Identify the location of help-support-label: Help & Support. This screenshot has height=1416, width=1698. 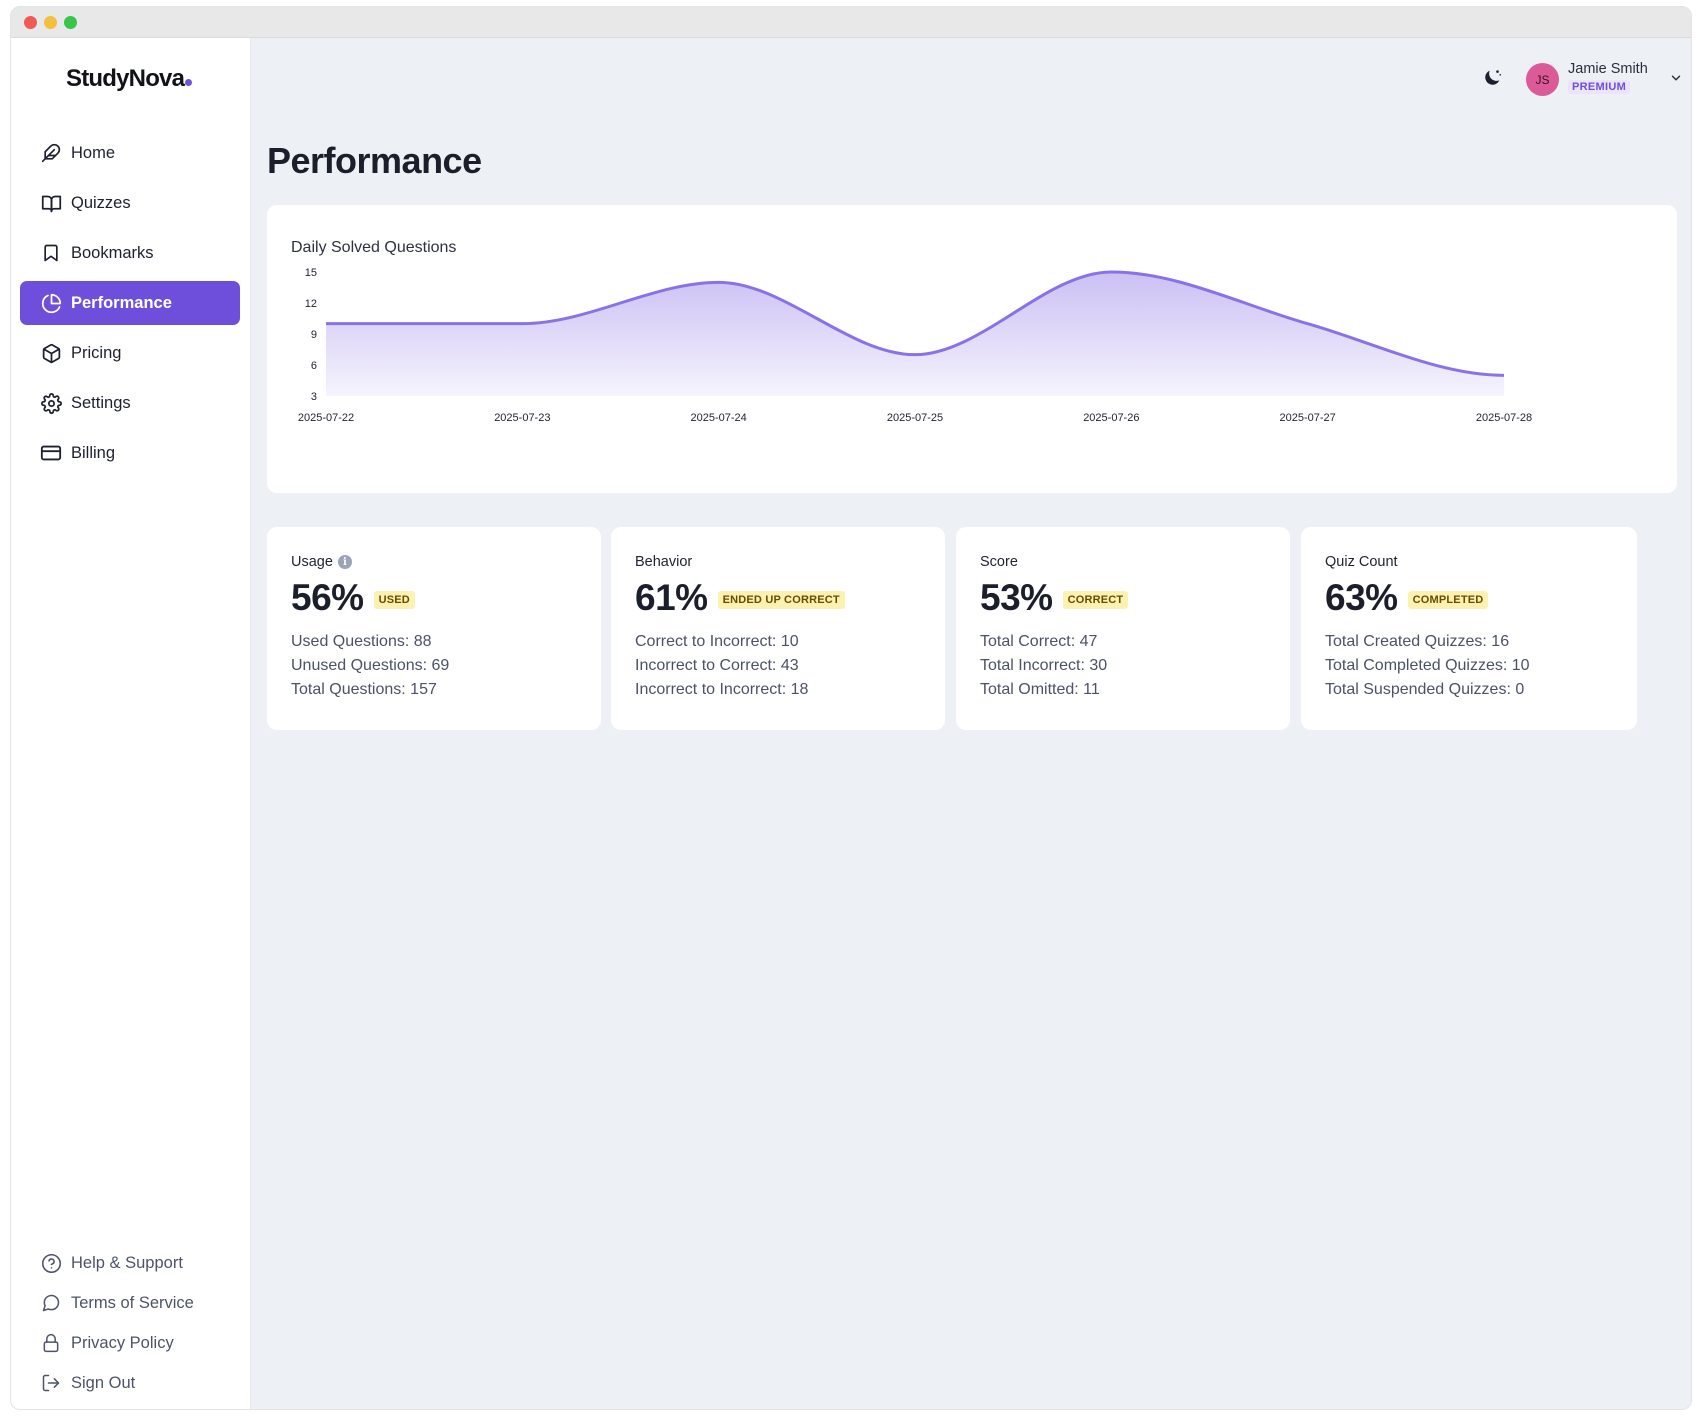
(127, 1262).